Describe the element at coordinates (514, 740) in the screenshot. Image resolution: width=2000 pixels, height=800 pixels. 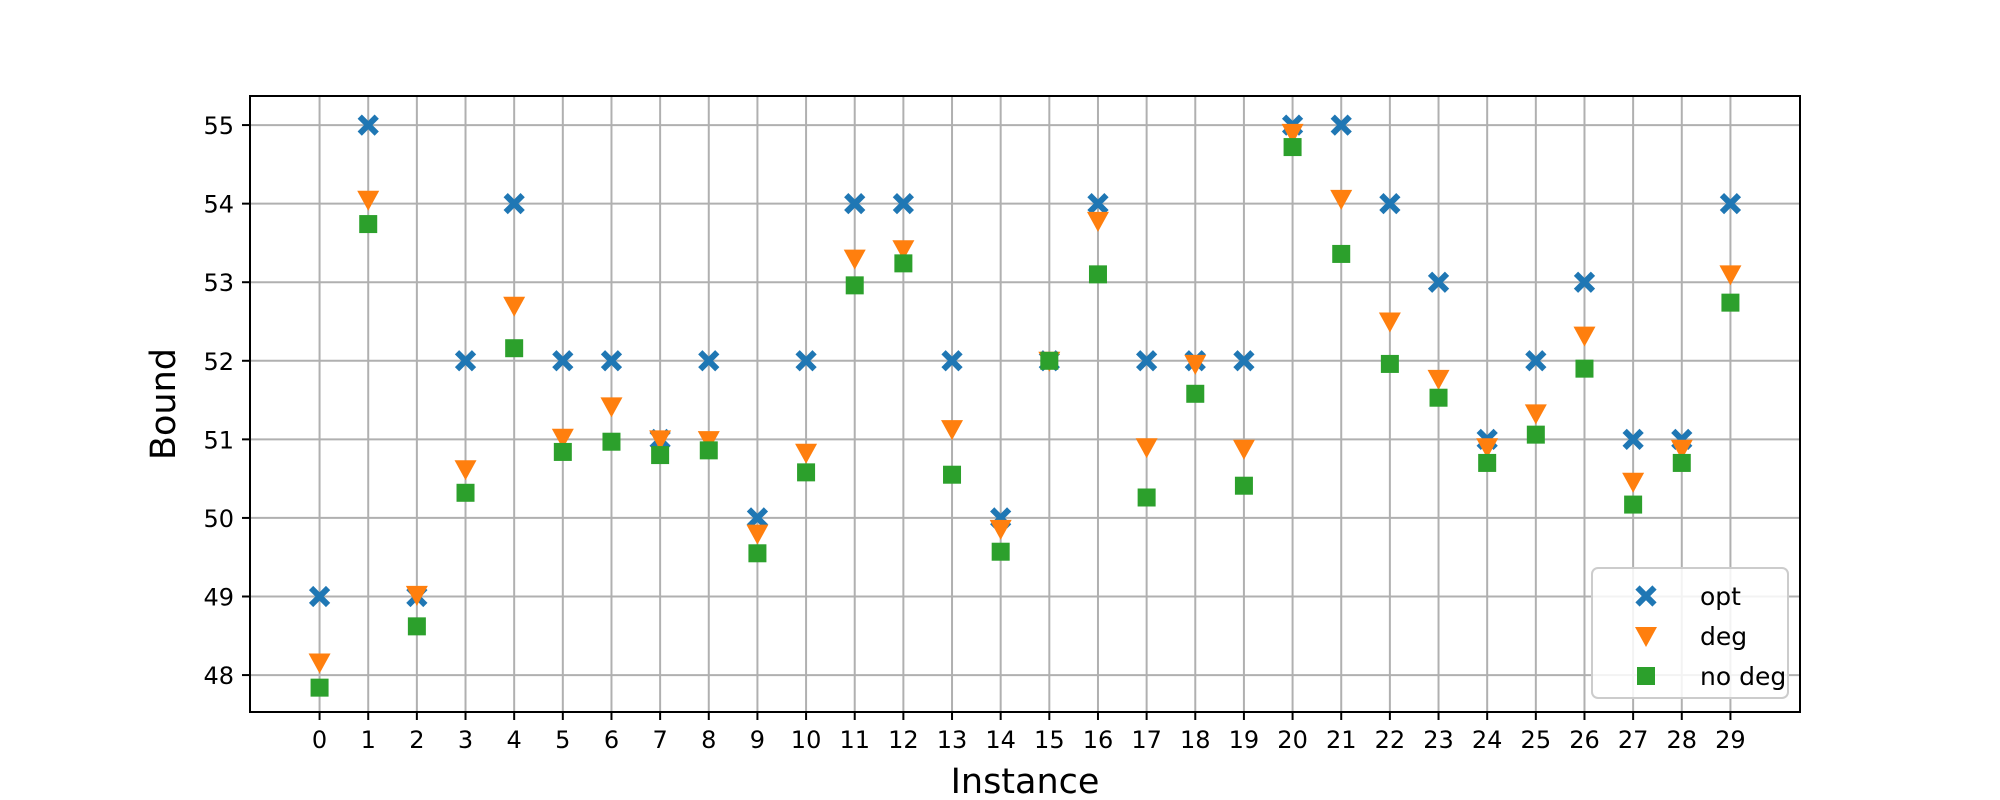
I see `x-tick-label: 4` at that location.